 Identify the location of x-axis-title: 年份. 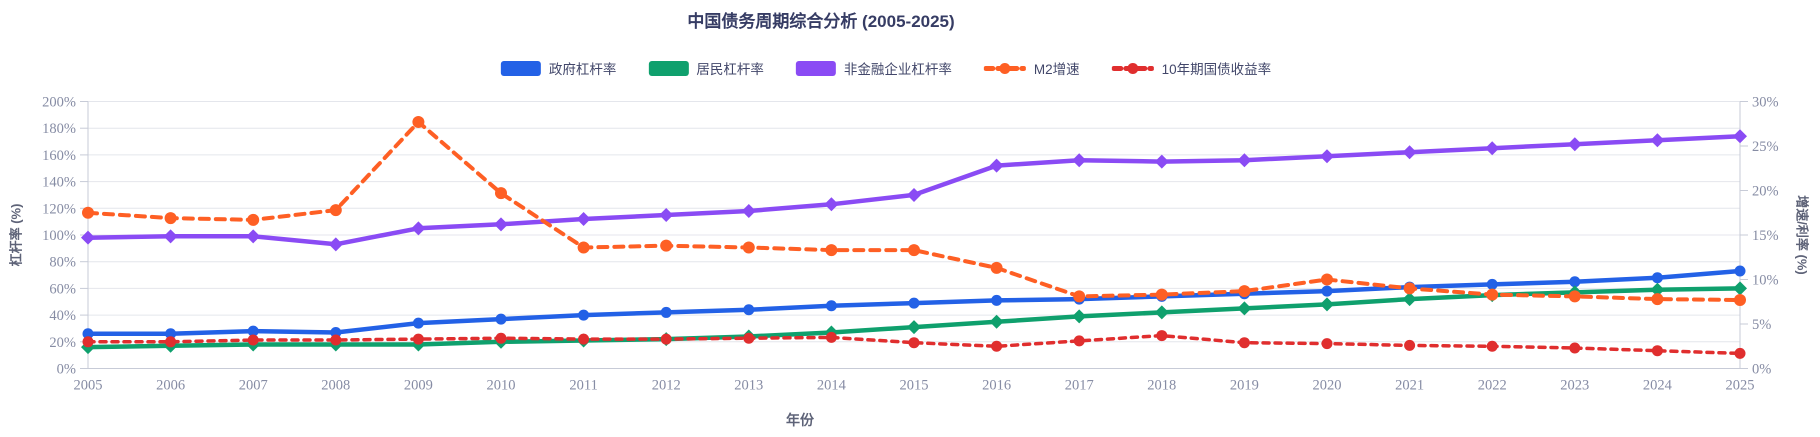
(800, 420).